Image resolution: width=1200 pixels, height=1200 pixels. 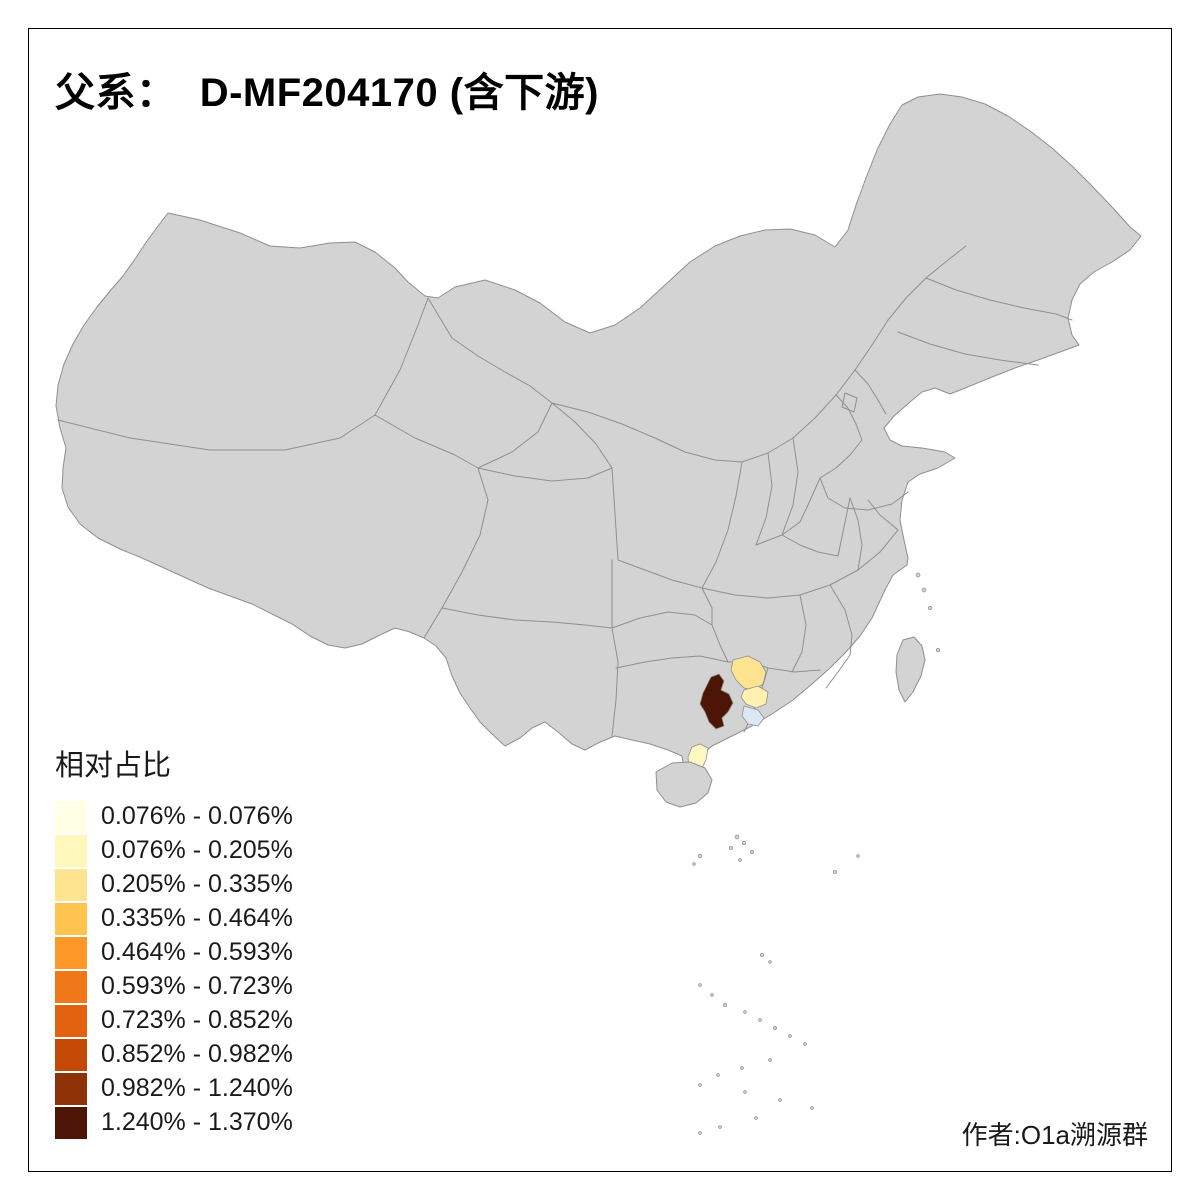 I want to click on legend-label: 0.076% - 0.205%, so click(x=197, y=850).